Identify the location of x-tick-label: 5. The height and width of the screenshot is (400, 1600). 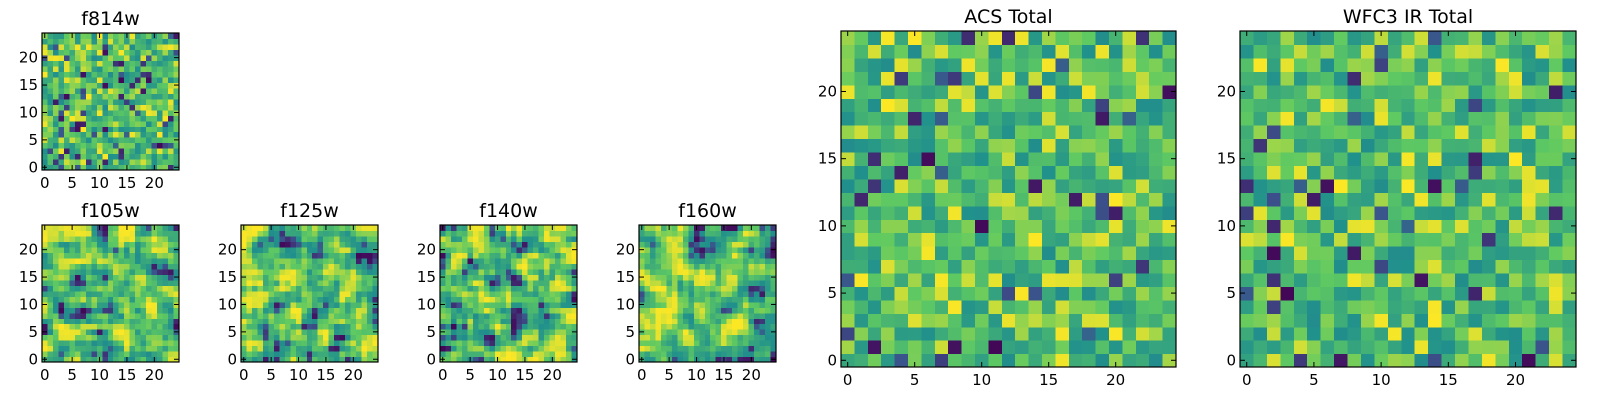
(72, 183).